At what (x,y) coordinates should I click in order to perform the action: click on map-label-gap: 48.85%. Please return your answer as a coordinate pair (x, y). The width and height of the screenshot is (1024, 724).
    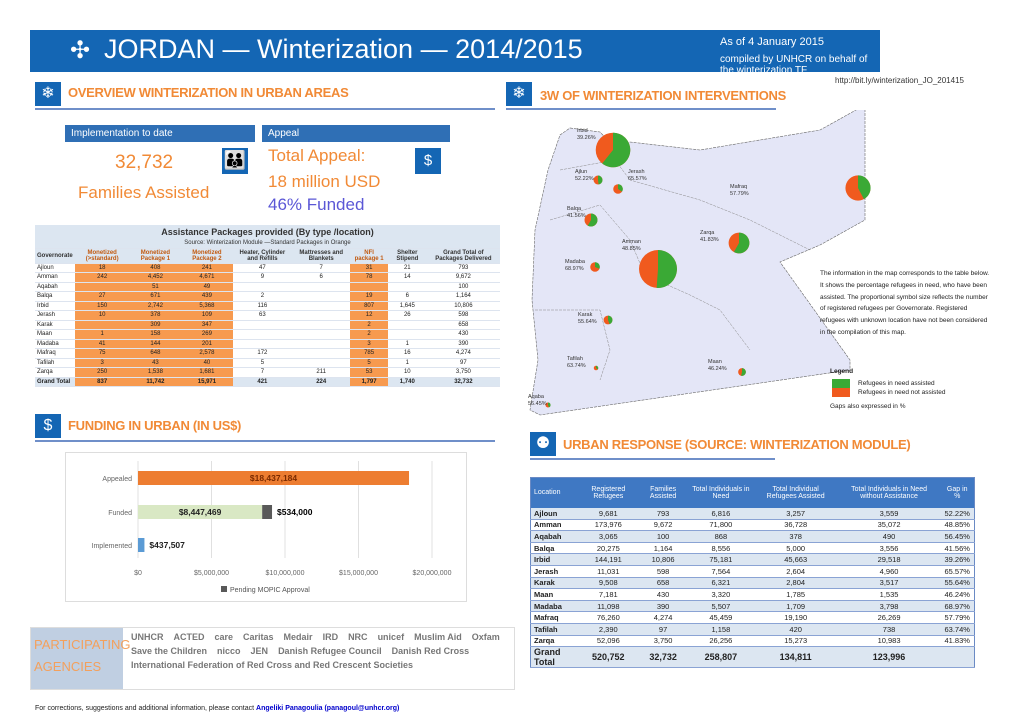
    Looking at the image, I should click on (631, 249).